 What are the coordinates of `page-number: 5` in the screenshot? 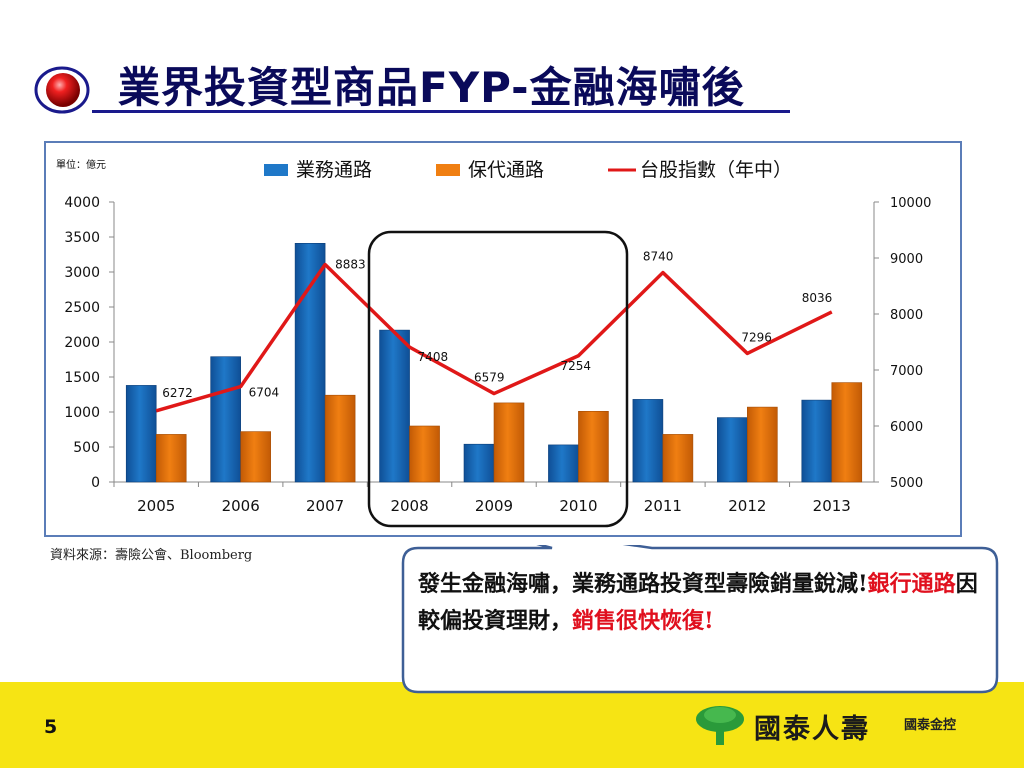 It's located at (51, 727).